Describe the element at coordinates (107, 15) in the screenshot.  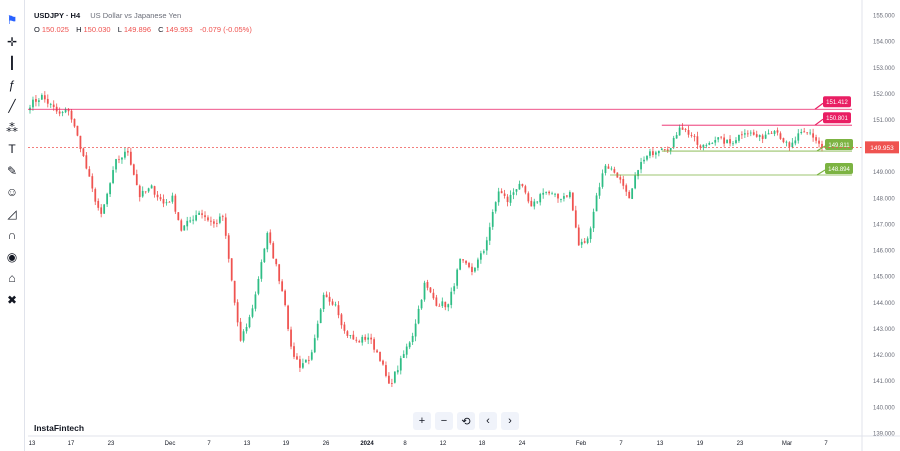
I see `symbol-legend: USDJPY · H4 US Dollar vs Japanese Yen` at that location.